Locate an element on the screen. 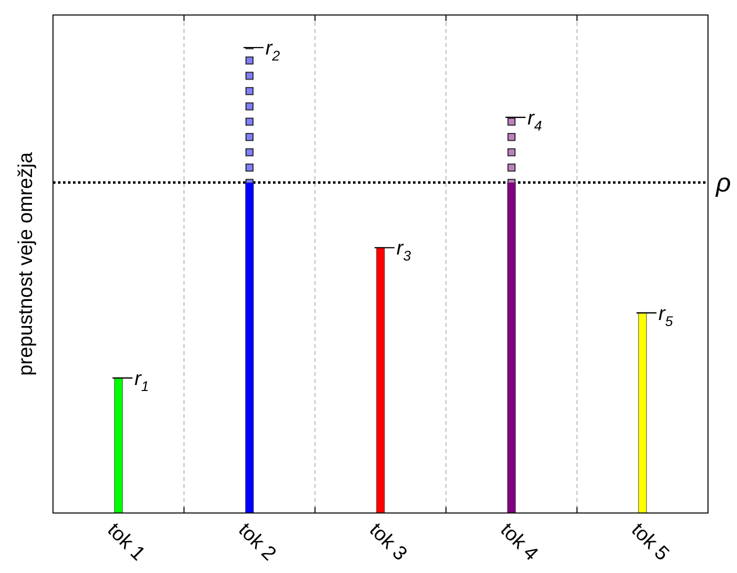 Image resolution: width=737 pixels, height=573 pixels. annotation: r$_{4}$ is located at coordinates (535, 120).